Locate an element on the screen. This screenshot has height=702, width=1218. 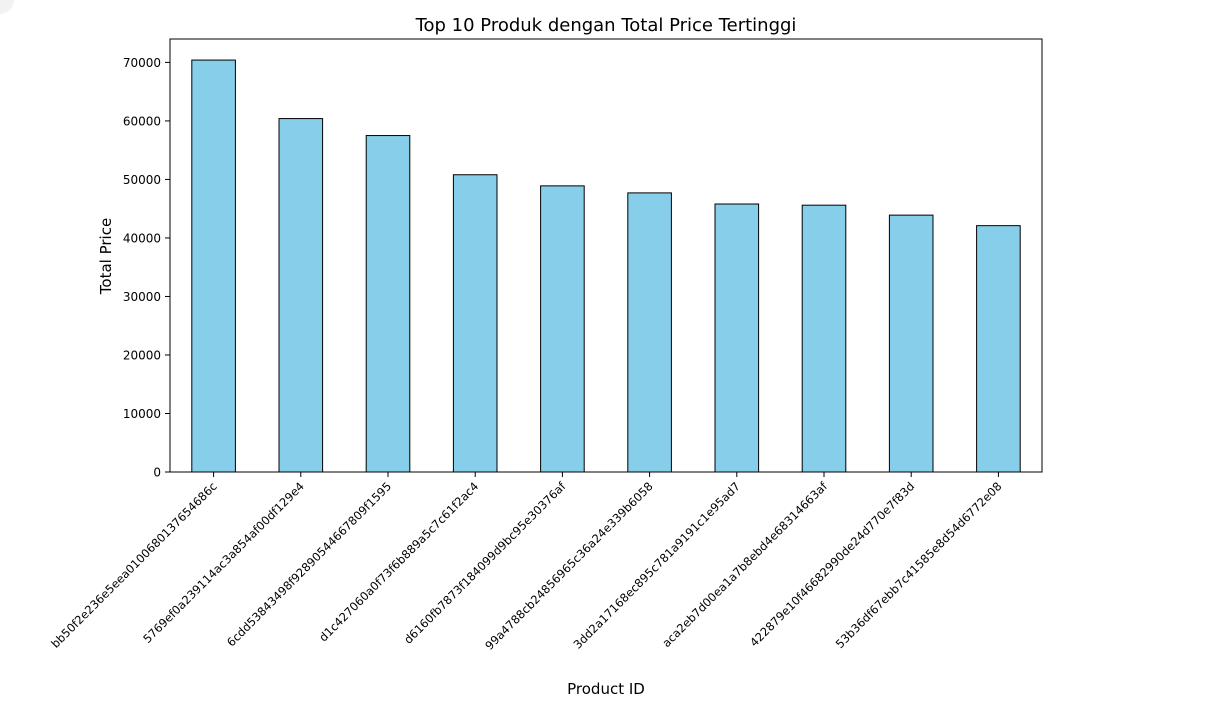
x-tick-label: aca2eb7d00ea1a7b8ebd4e68314663af is located at coordinates (744, 564).